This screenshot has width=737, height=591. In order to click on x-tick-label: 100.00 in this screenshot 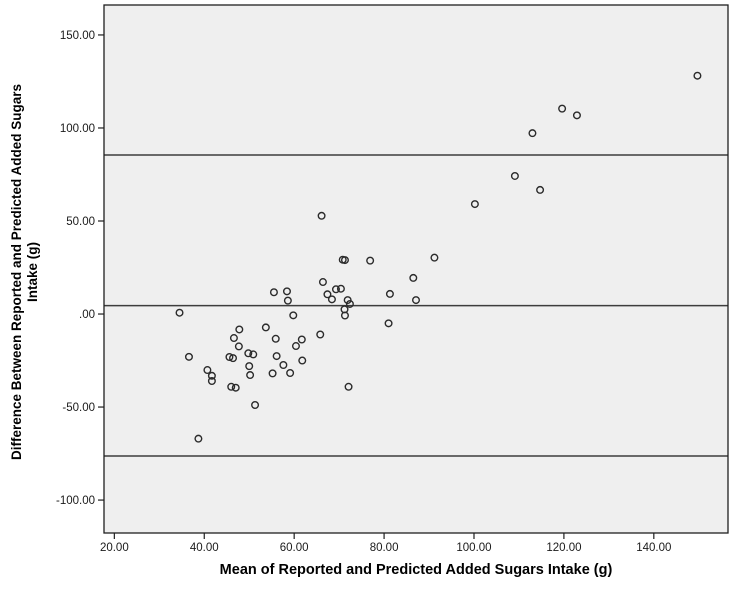, I will do `click(473, 548)`.